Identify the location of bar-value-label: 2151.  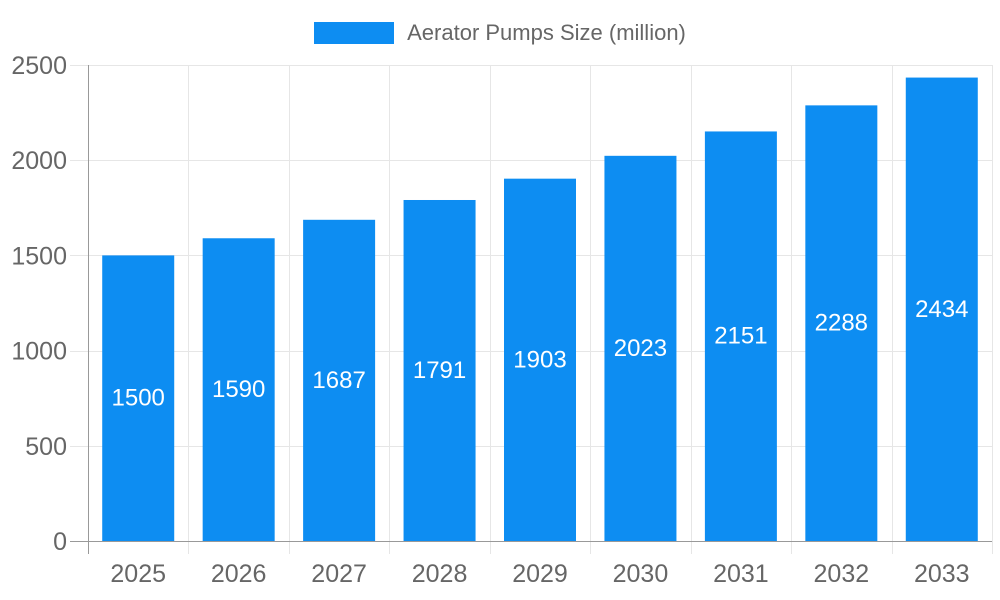
(740, 336).